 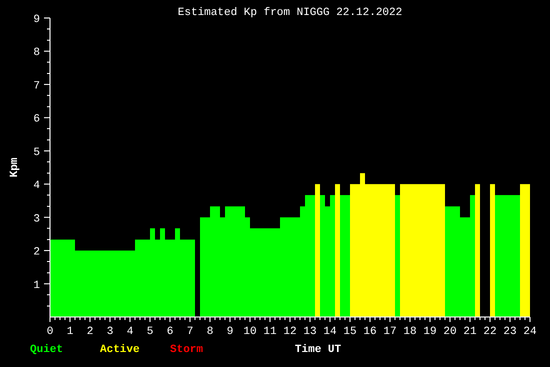 I want to click on y-tick-label: 2, so click(x=36, y=252).